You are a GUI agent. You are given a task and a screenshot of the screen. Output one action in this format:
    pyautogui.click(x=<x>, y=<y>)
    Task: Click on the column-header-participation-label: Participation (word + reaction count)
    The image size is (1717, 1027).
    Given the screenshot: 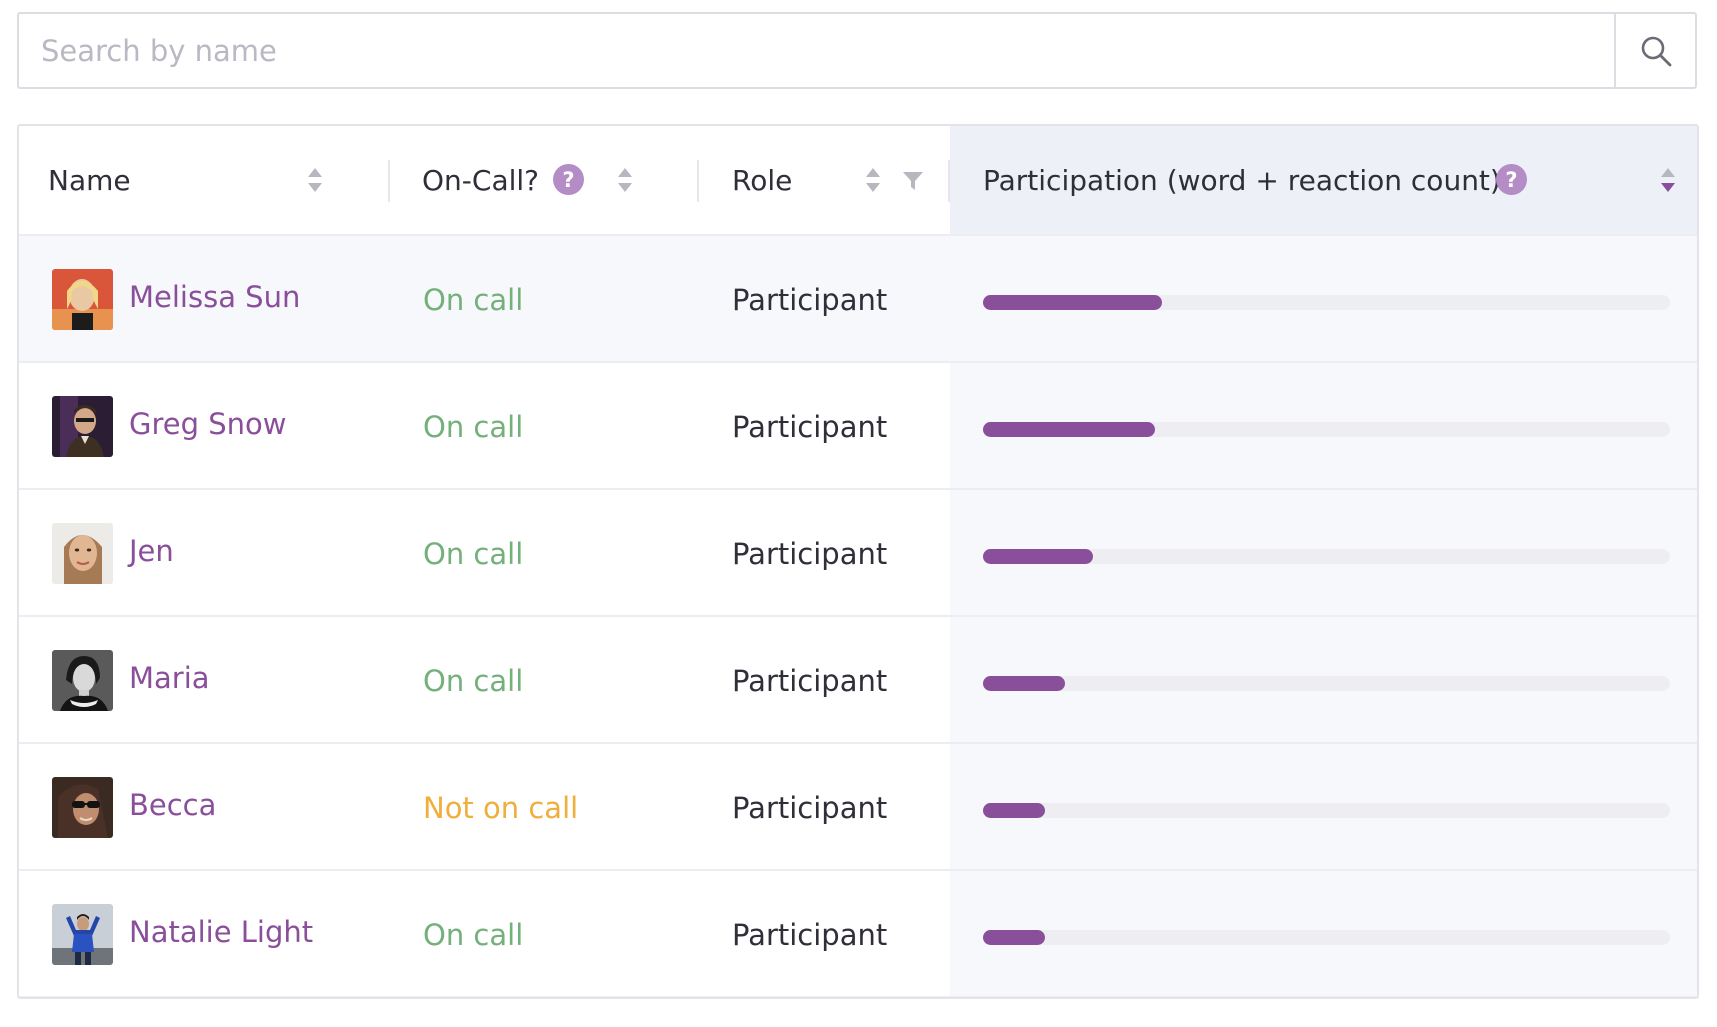 What is the action you would take?
    pyautogui.click(x=1242, y=180)
    